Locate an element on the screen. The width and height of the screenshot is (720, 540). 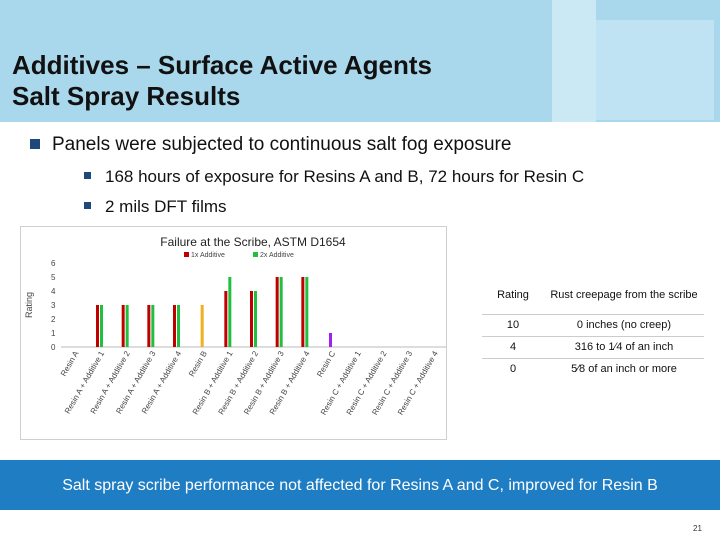
table-cell: 10 is located at coordinates (513, 324).